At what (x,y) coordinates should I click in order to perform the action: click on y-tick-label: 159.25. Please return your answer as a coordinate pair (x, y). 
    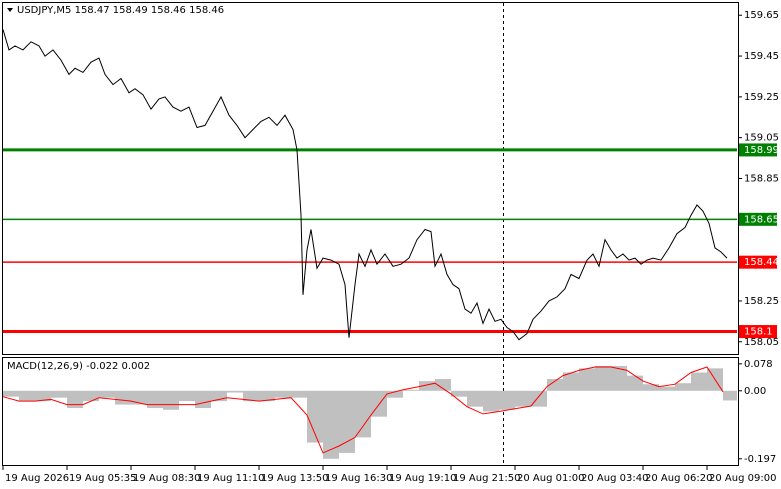
    Looking at the image, I should click on (761, 97).